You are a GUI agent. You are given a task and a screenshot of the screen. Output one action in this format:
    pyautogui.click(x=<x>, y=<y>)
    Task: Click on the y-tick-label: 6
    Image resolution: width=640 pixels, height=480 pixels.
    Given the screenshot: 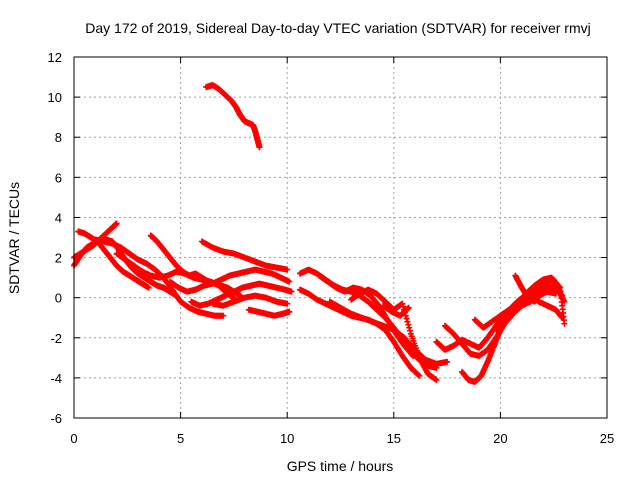 What is the action you would take?
    pyautogui.click(x=58, y=177)
    